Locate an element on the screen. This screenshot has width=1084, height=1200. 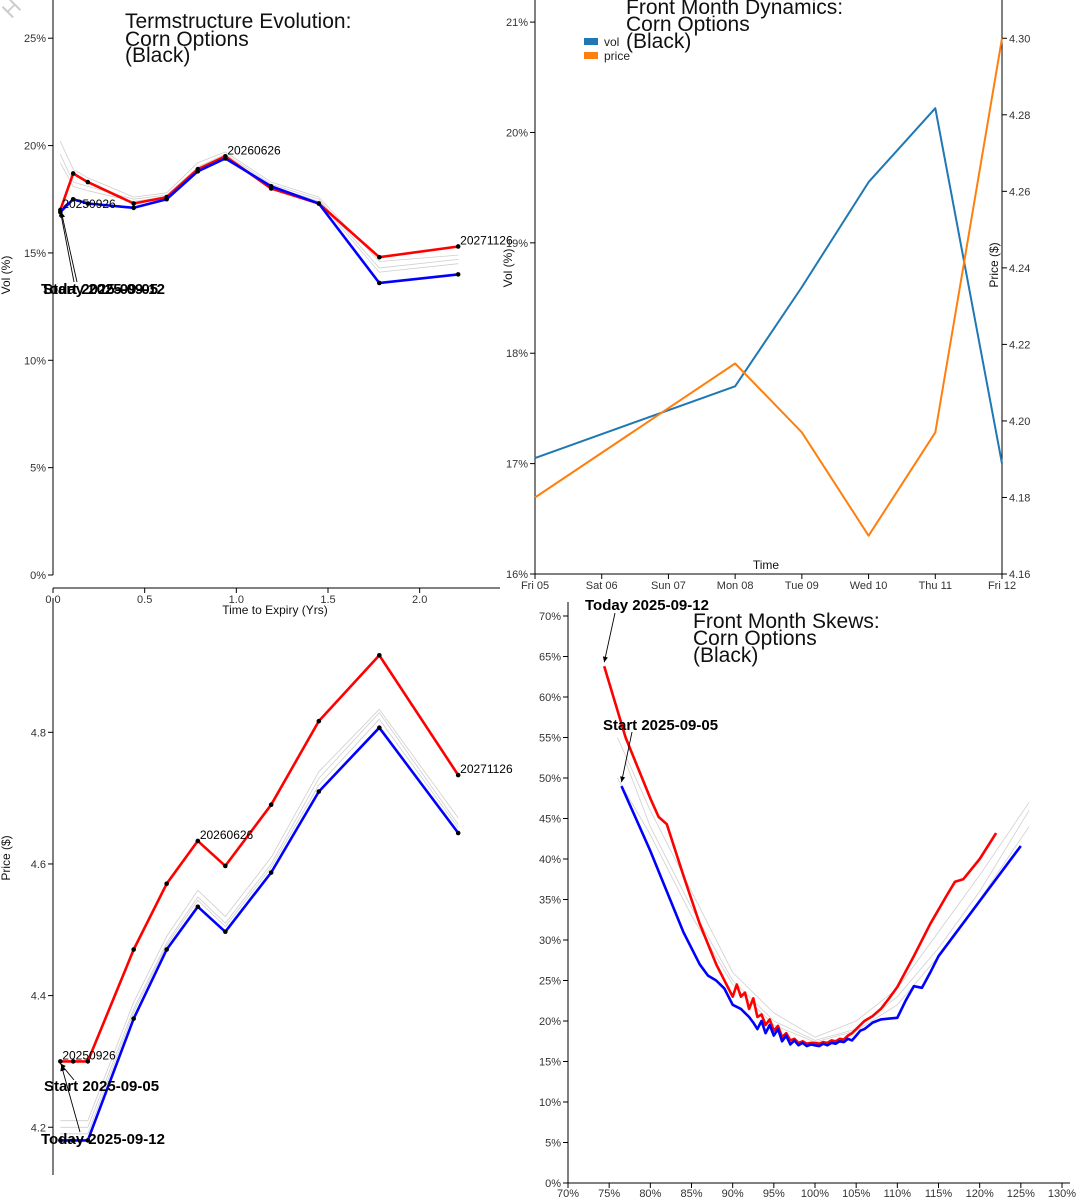
skew-xtick-label: 85% is located at coordinates (691, 1194).